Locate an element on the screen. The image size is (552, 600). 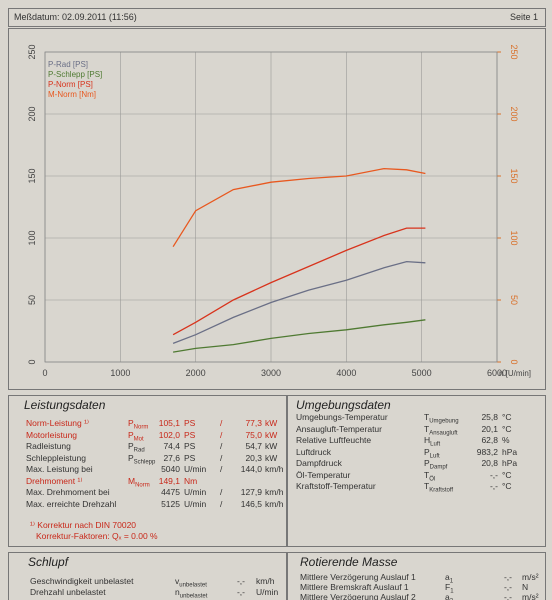
symbol: M is located at coordinates (132, 480).